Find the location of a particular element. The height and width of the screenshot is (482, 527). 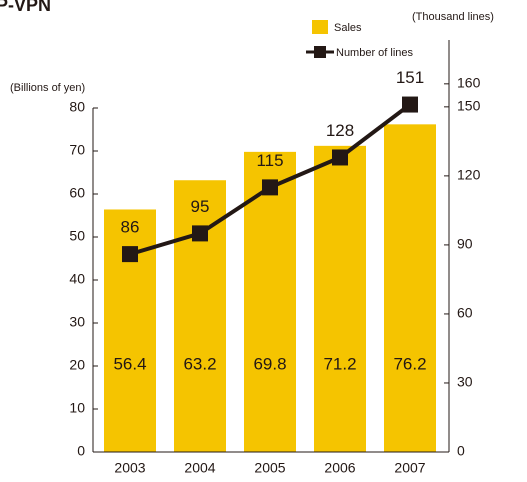

x-tick-label: 2005 is located at coordinates (269, 468).